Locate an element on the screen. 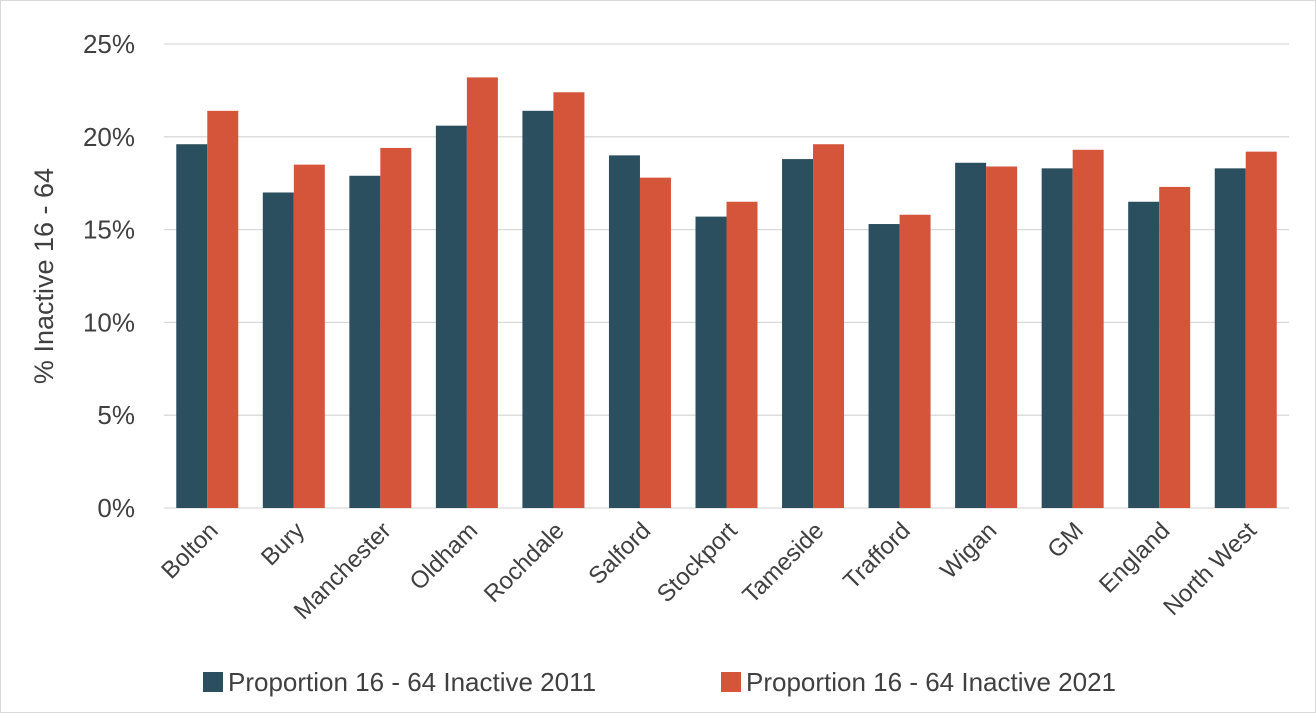 The image size is (1316, 713). bar-2011-manchester is located at coordinates (365, 341).